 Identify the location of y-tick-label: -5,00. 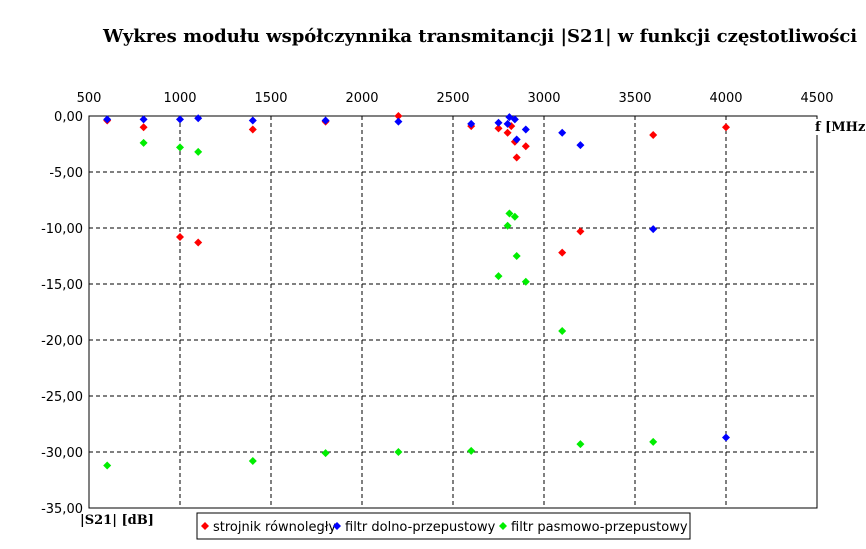
(66, 173).